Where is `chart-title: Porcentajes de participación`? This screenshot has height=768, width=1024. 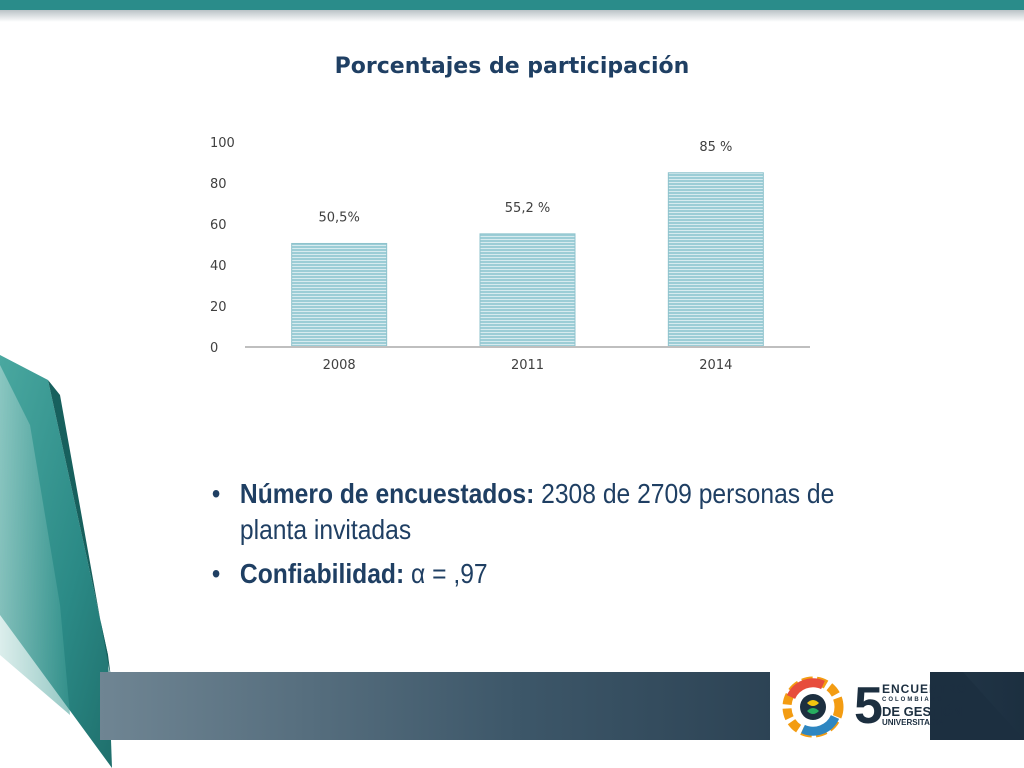 chart-title: Porcentajes de participación is located at coordinates (512, 66).